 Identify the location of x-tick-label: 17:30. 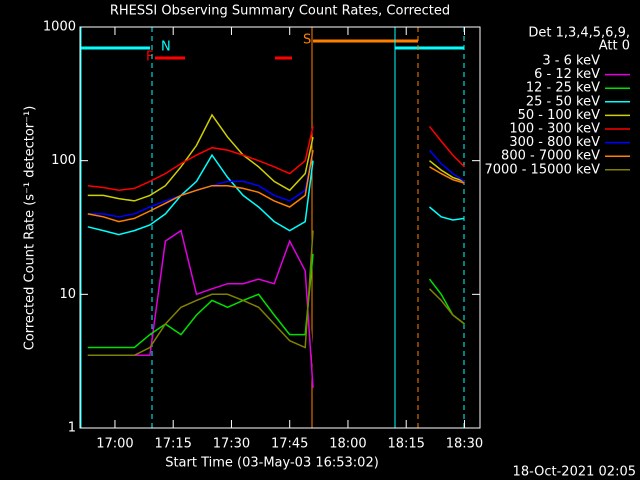
(231, 444).